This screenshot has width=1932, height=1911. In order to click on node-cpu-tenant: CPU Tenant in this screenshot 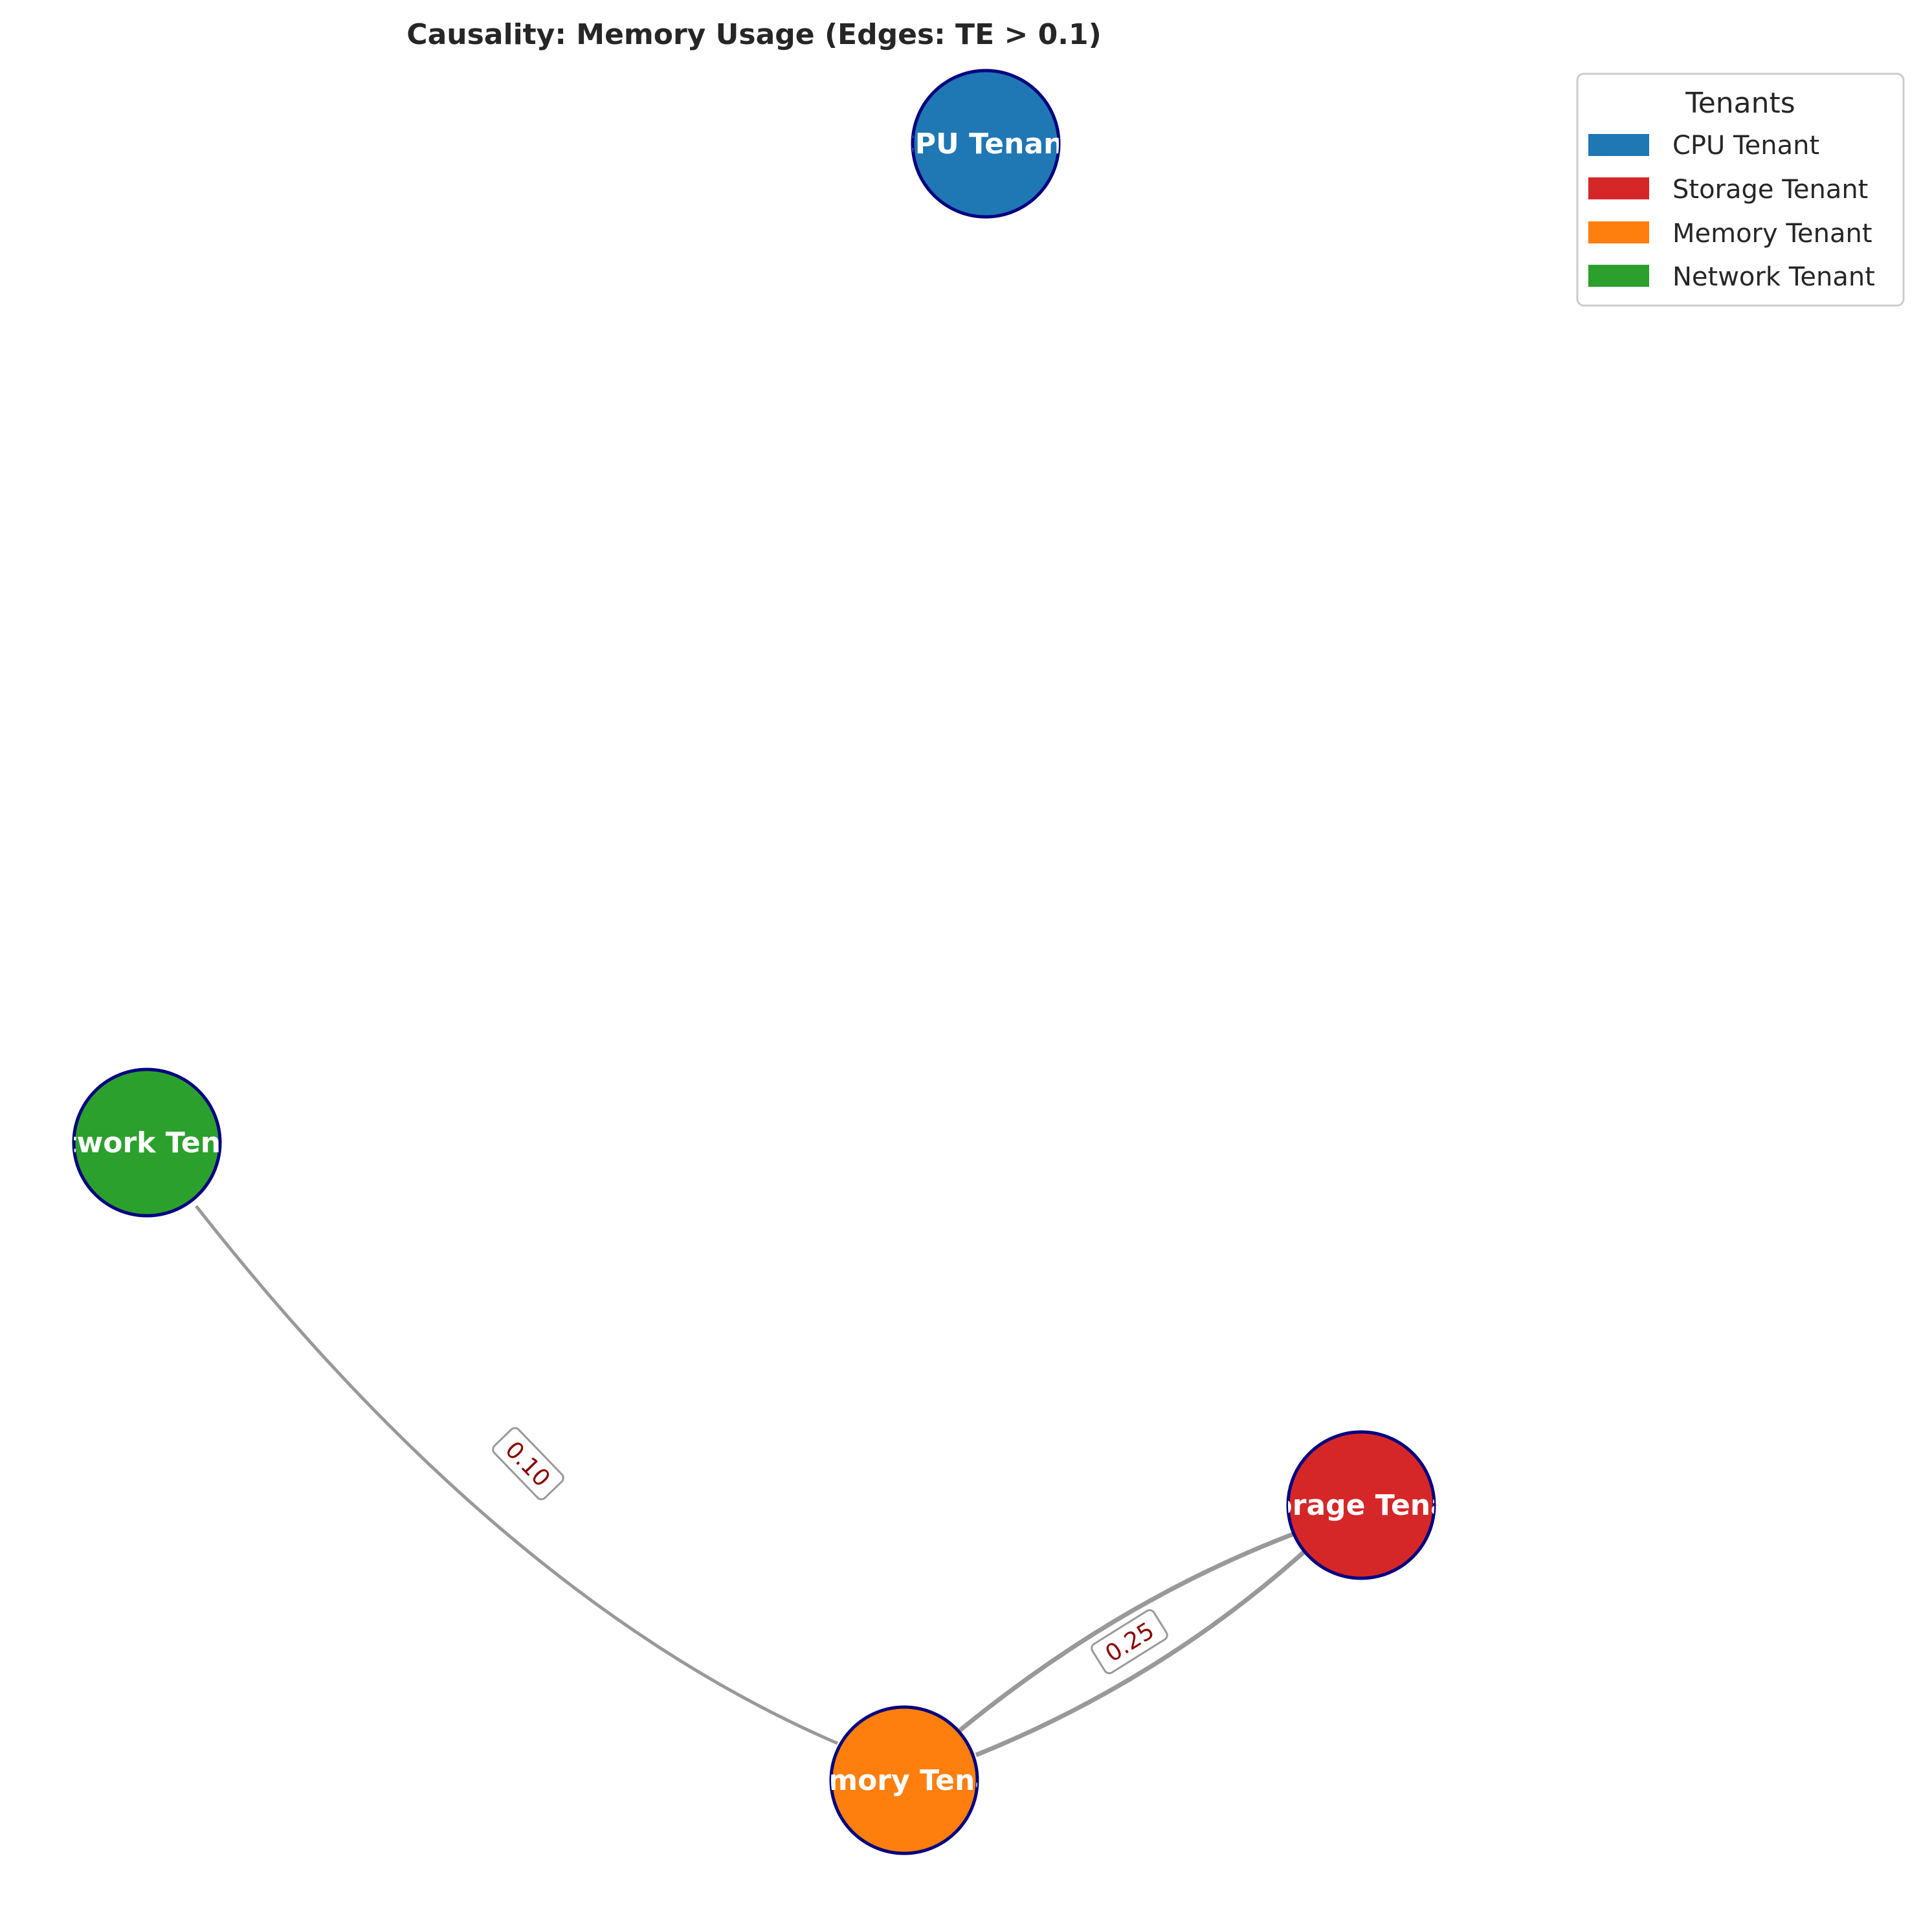, I will do `click(986, 144)`.